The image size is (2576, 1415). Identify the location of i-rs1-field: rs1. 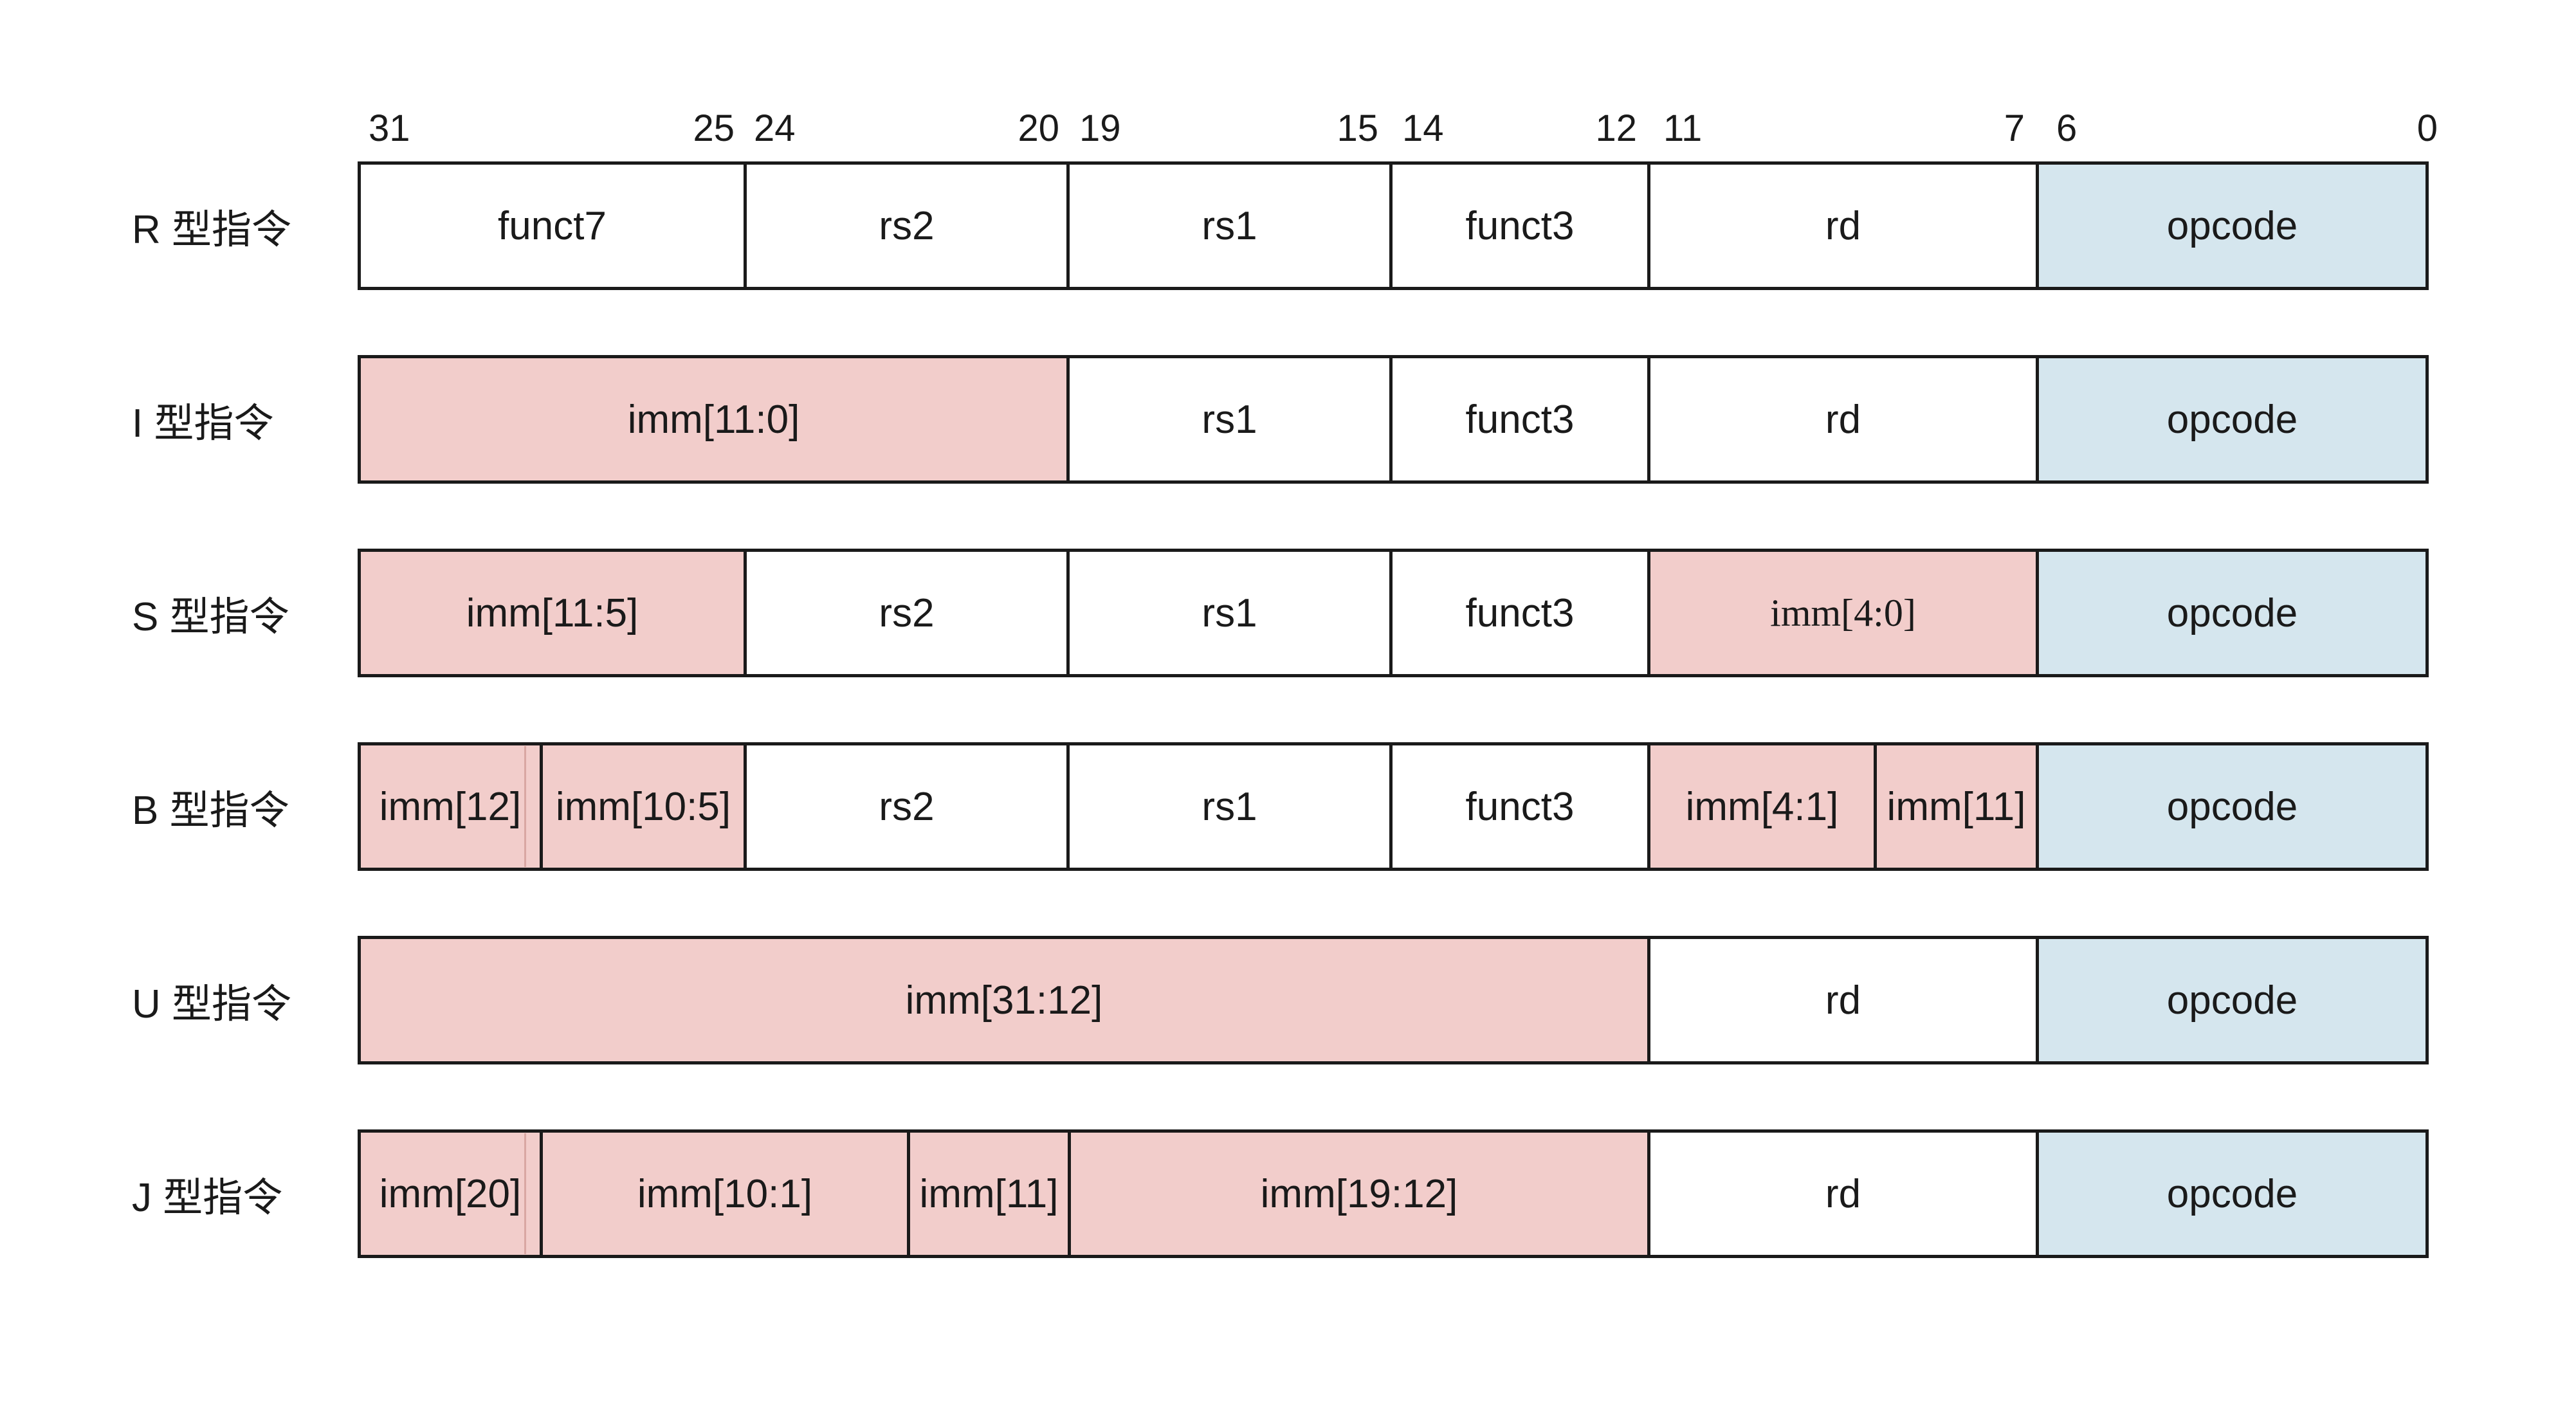
(1229, 419).